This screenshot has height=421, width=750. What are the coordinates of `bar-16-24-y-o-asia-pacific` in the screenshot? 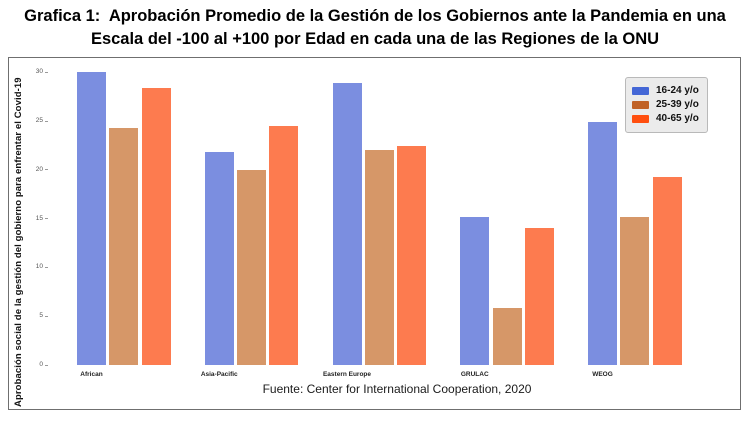 It's located at (219, 258).